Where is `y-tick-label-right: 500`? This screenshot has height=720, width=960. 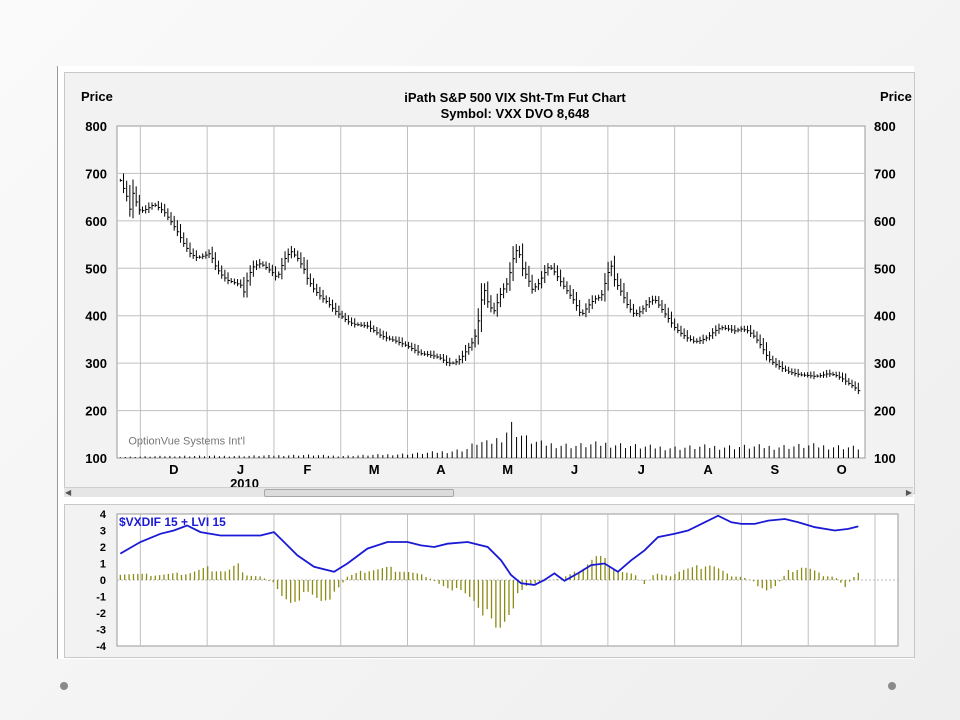 y-tick-label-right: 500 is located at coordinates (885, 268).